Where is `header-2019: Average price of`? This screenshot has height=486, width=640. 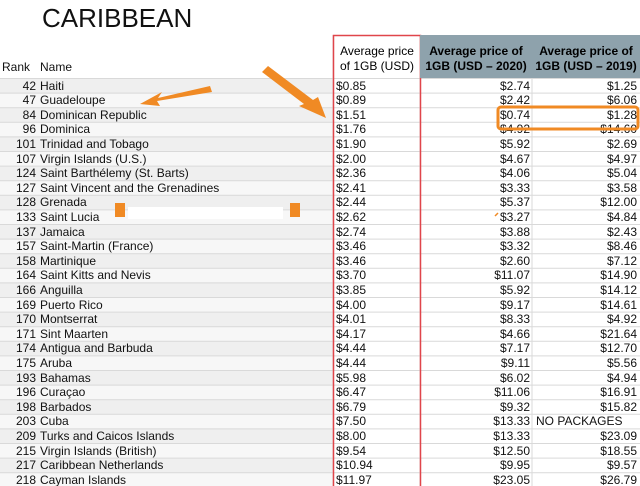
header-2019: Average price of is located at coordinates (586, 51).